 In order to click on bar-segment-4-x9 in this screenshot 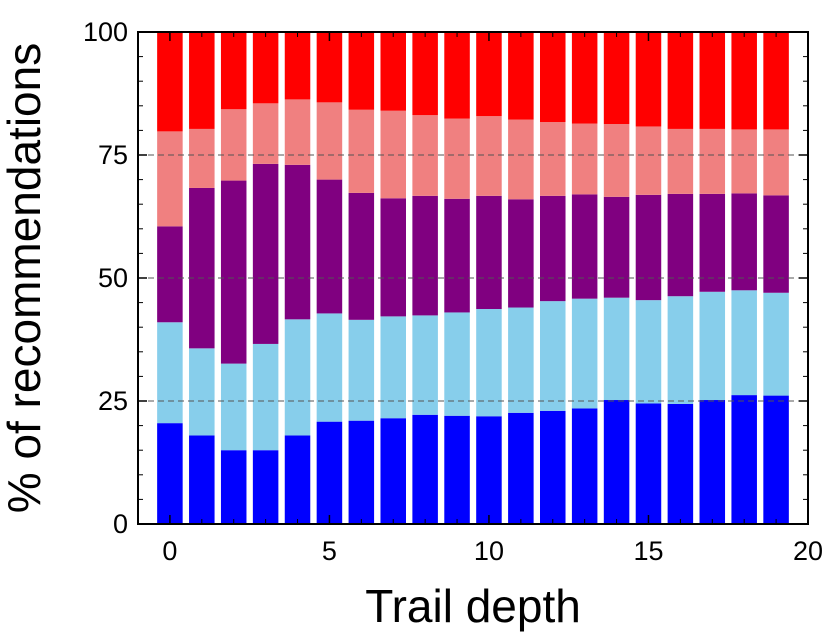, I will do `click(457, 75)`.